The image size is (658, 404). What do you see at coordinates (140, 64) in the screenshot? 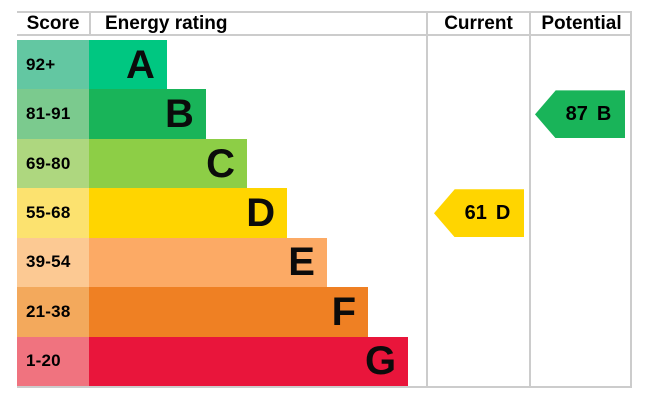
I see `band-letter: A` at bounding box center [140, 64].